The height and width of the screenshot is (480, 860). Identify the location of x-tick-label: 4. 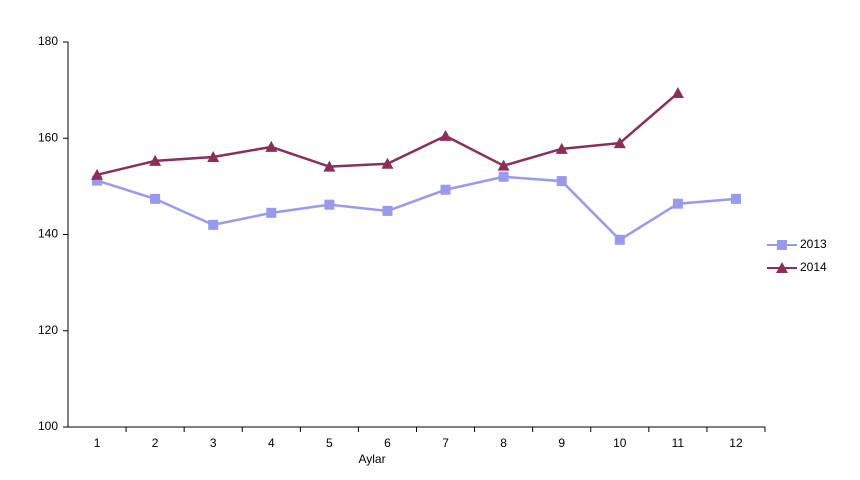
(271, 443).